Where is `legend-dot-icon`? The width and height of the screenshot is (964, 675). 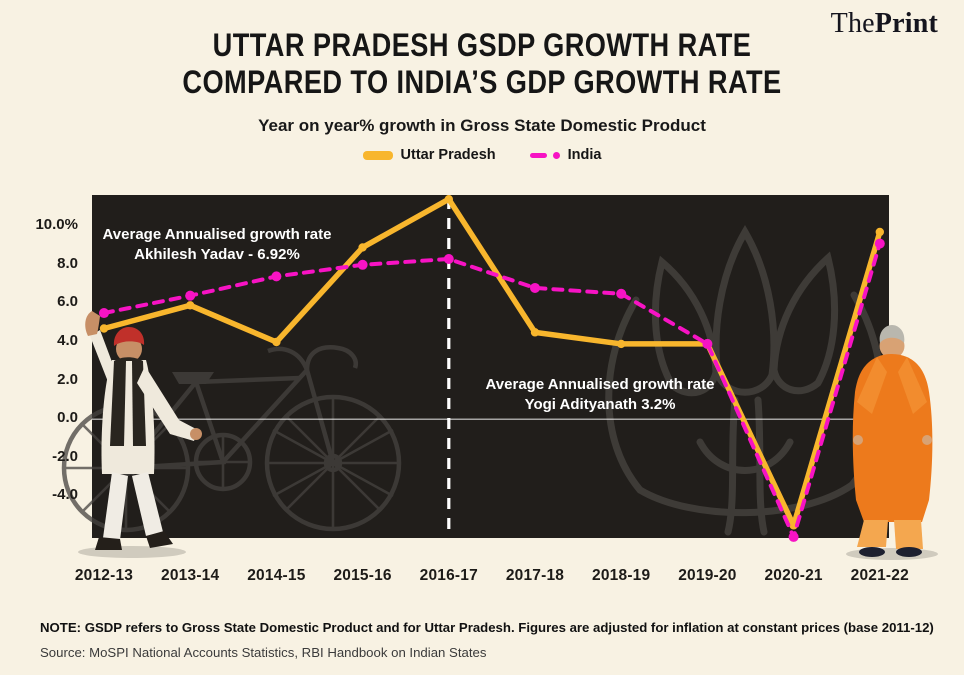
legend-dot-icon is located at coordinates (556, 155).